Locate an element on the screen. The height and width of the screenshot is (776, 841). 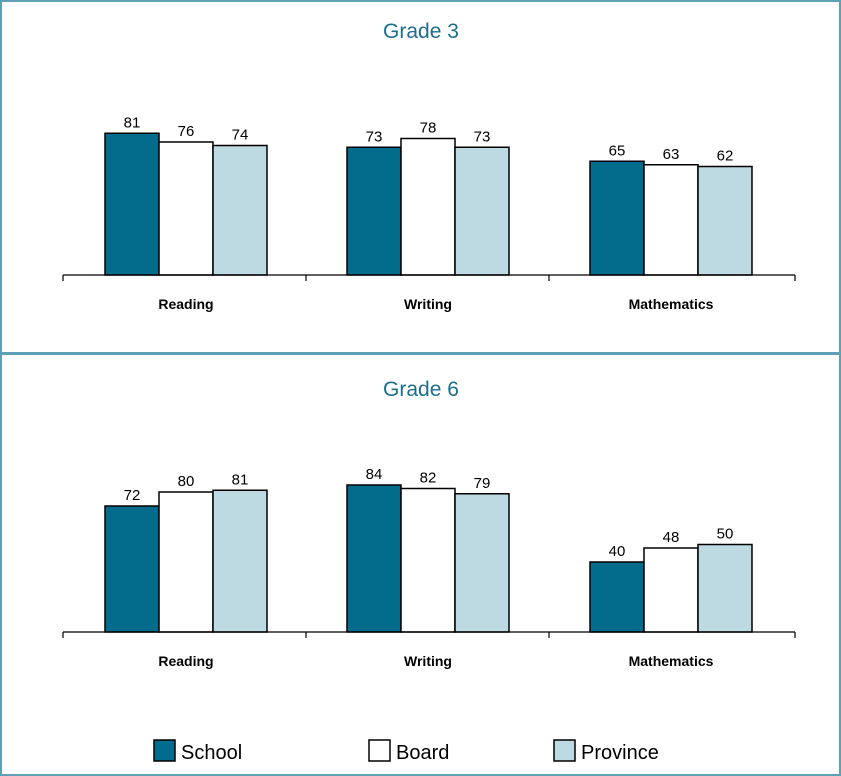
legend-swatch-board is located at coordinates (379, 750).